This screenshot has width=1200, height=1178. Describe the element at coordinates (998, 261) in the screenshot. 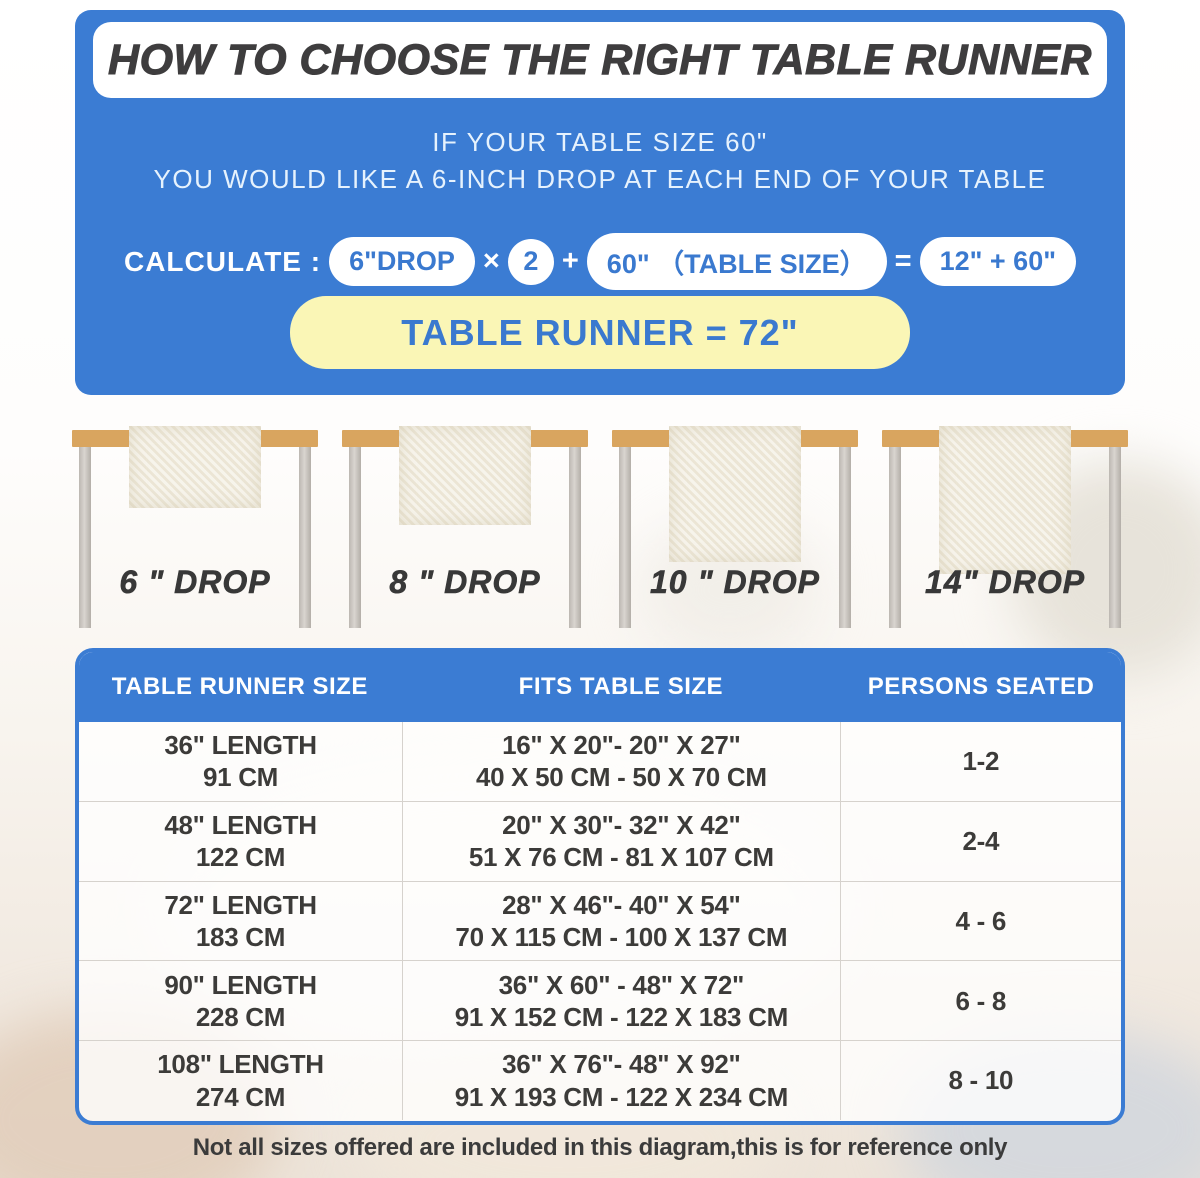

I see `formula-result-pill: 12" + 60"` at that location.